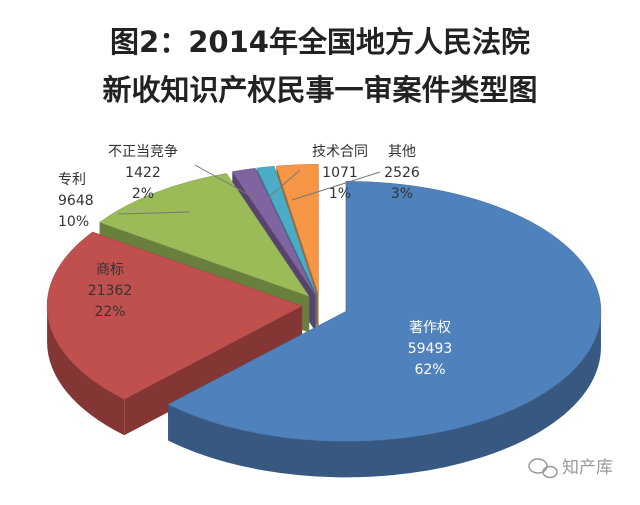 Image resolution: width=640 pixels, height=505 pixels. Describe the element at coordinates (402, 194) in the screenshot. I see `data-label: 3%` at that location.